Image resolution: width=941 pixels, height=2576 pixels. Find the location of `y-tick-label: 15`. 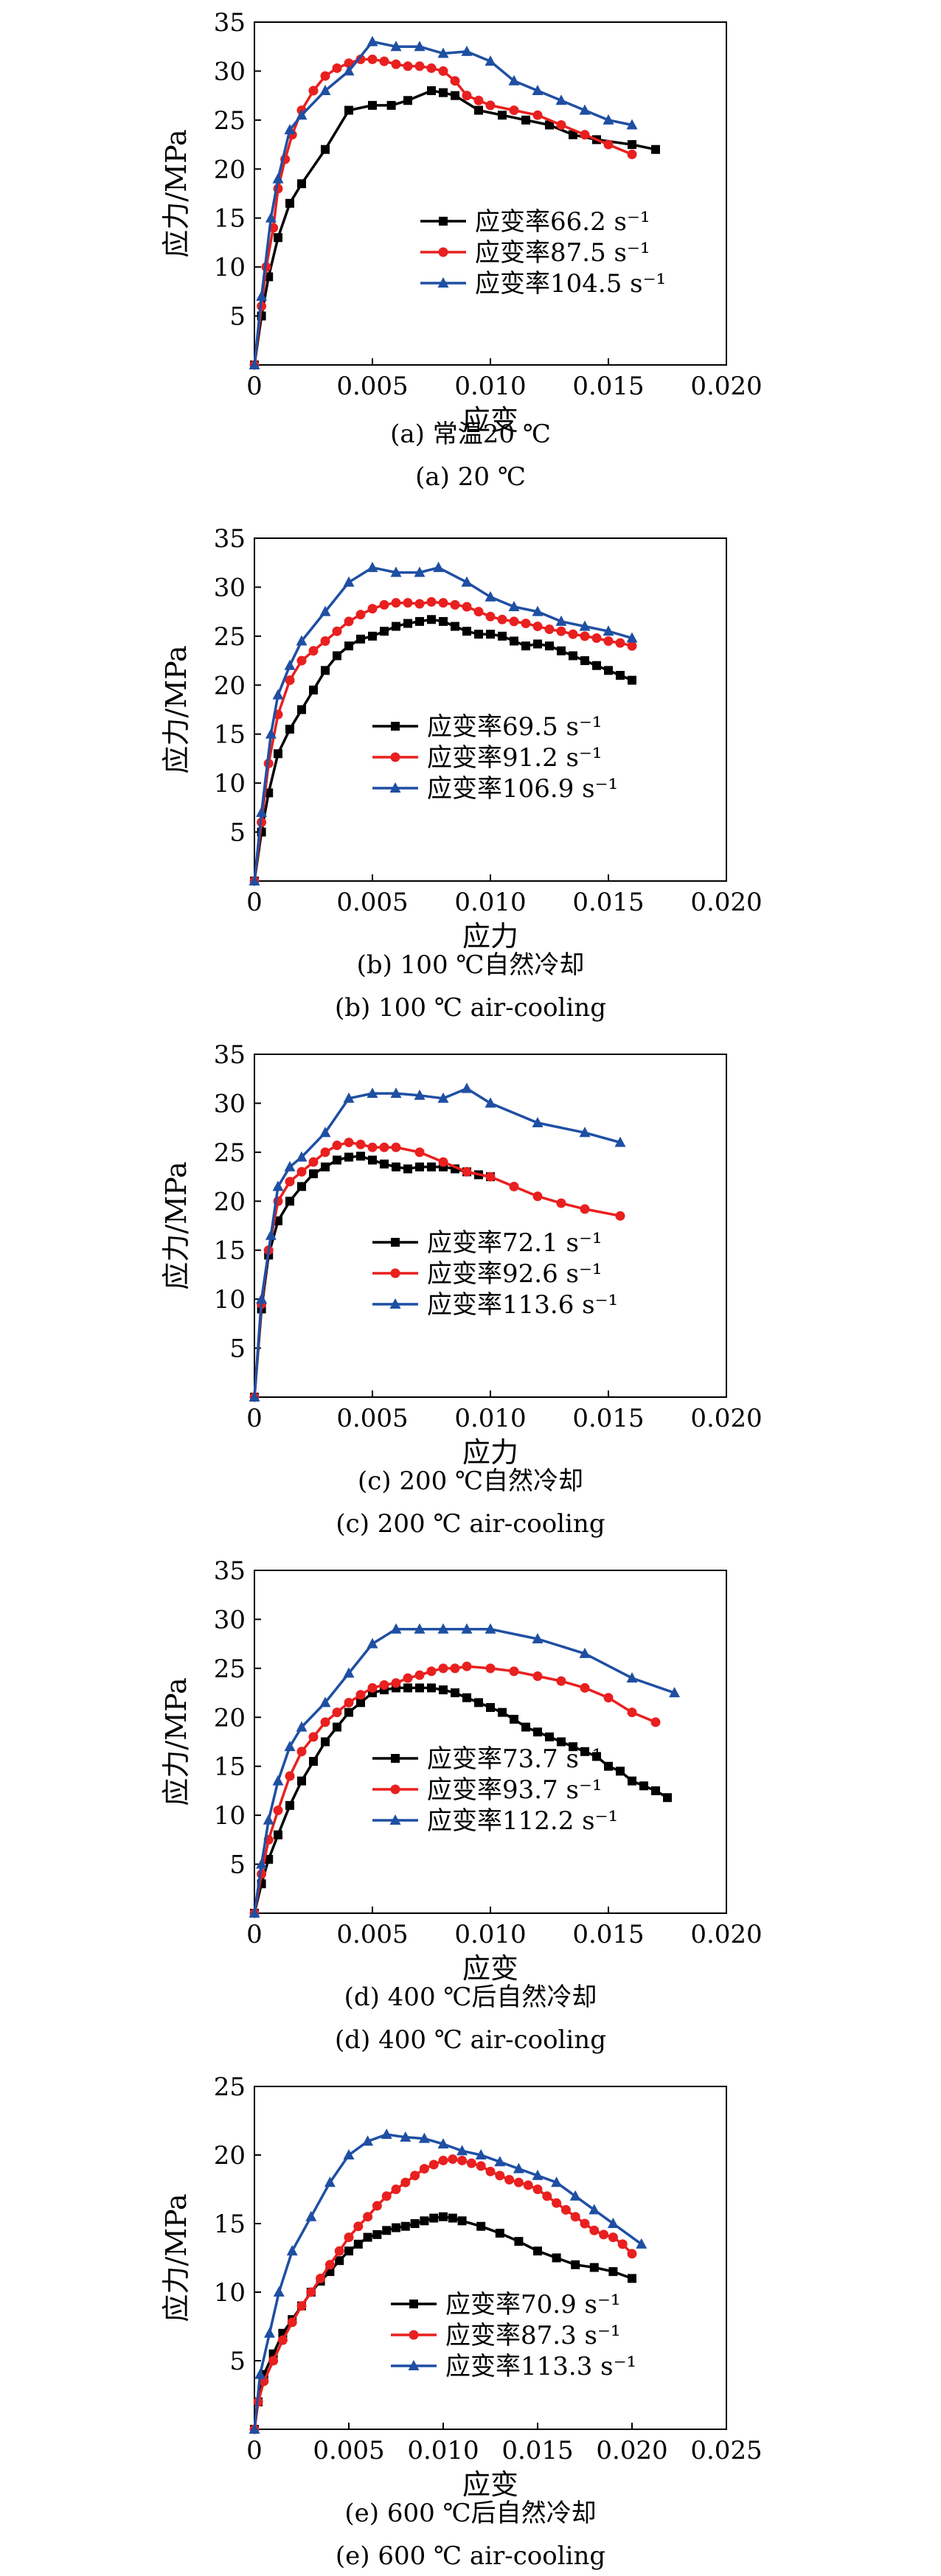

y-tick-label: 15 is located at coordinates (230, 2224).